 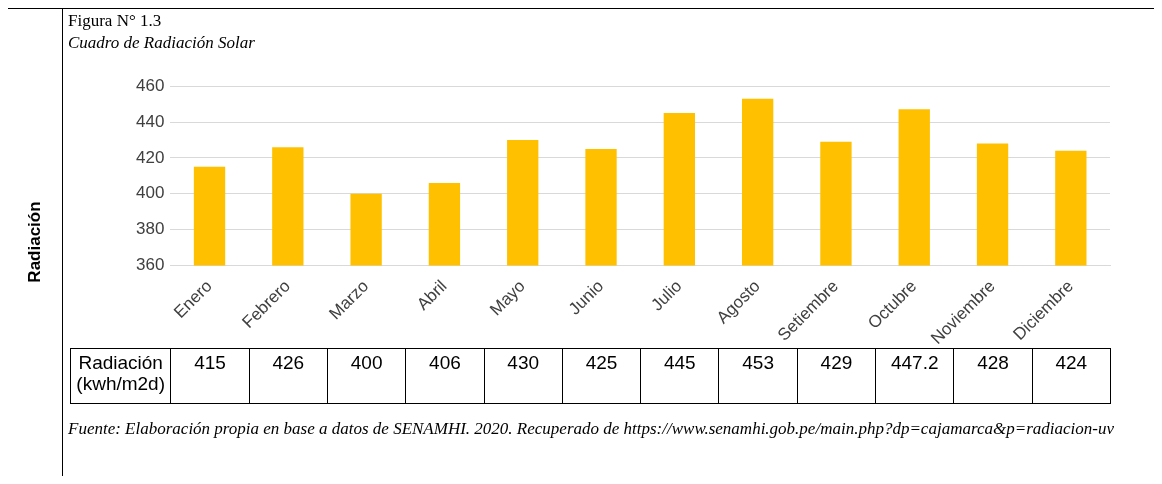 I want to click on data-label: 415, so click(x=210, y=376).